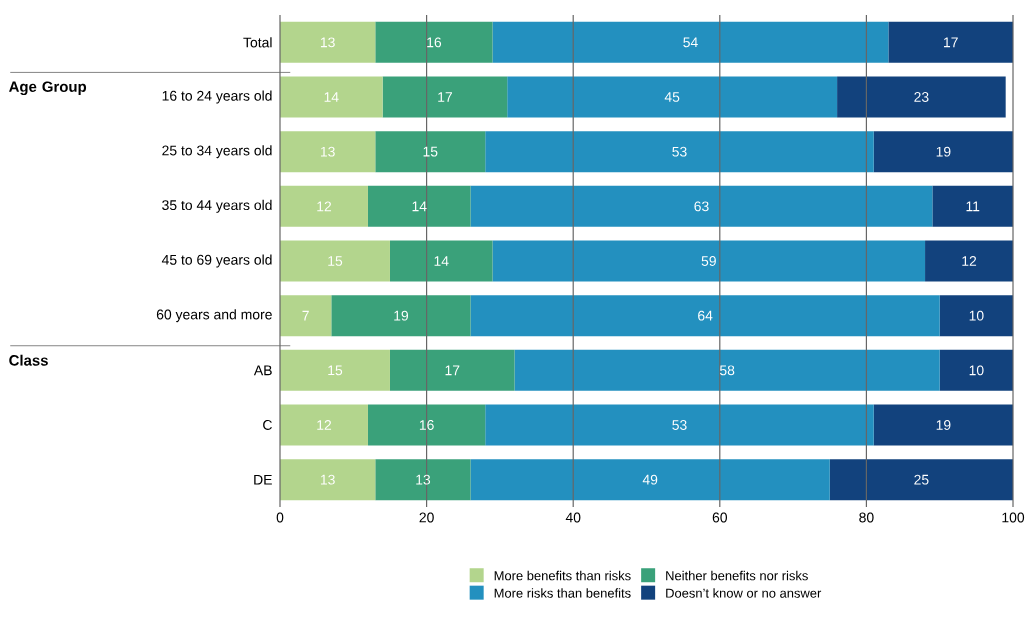 Image resolution: width=1031 pixels, height=630 pixels. Describe the element at coordinates (737, 575) in the screenshot. I see `legend-label: Neither benefits nor risks` at that location.